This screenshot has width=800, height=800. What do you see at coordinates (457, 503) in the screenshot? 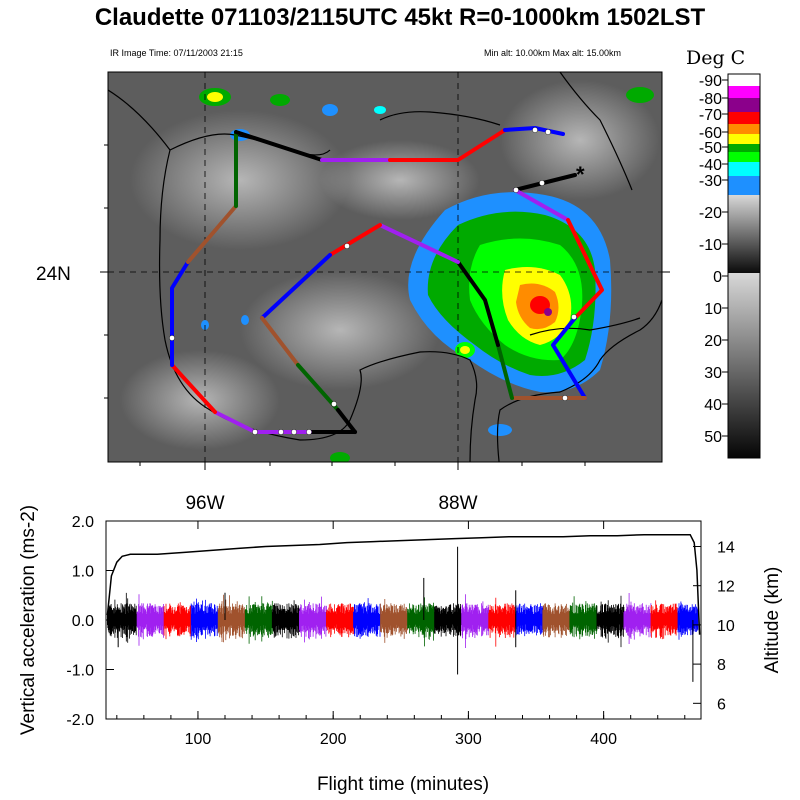
I see `lon-label: 88W` at bounding box center [457, 503].